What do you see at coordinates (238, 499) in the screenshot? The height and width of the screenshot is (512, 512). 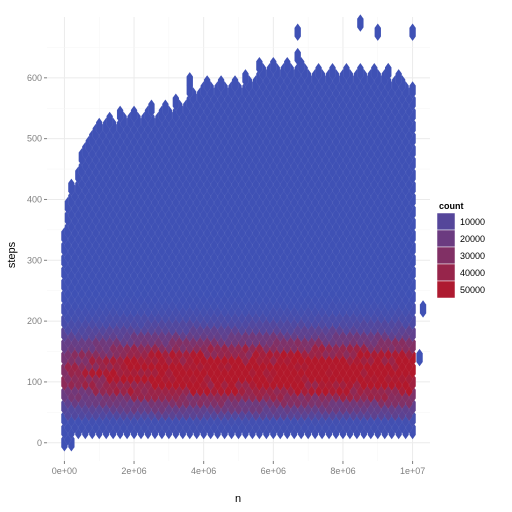 I see `x-axis-title: n` at bounding box center [238, 499].